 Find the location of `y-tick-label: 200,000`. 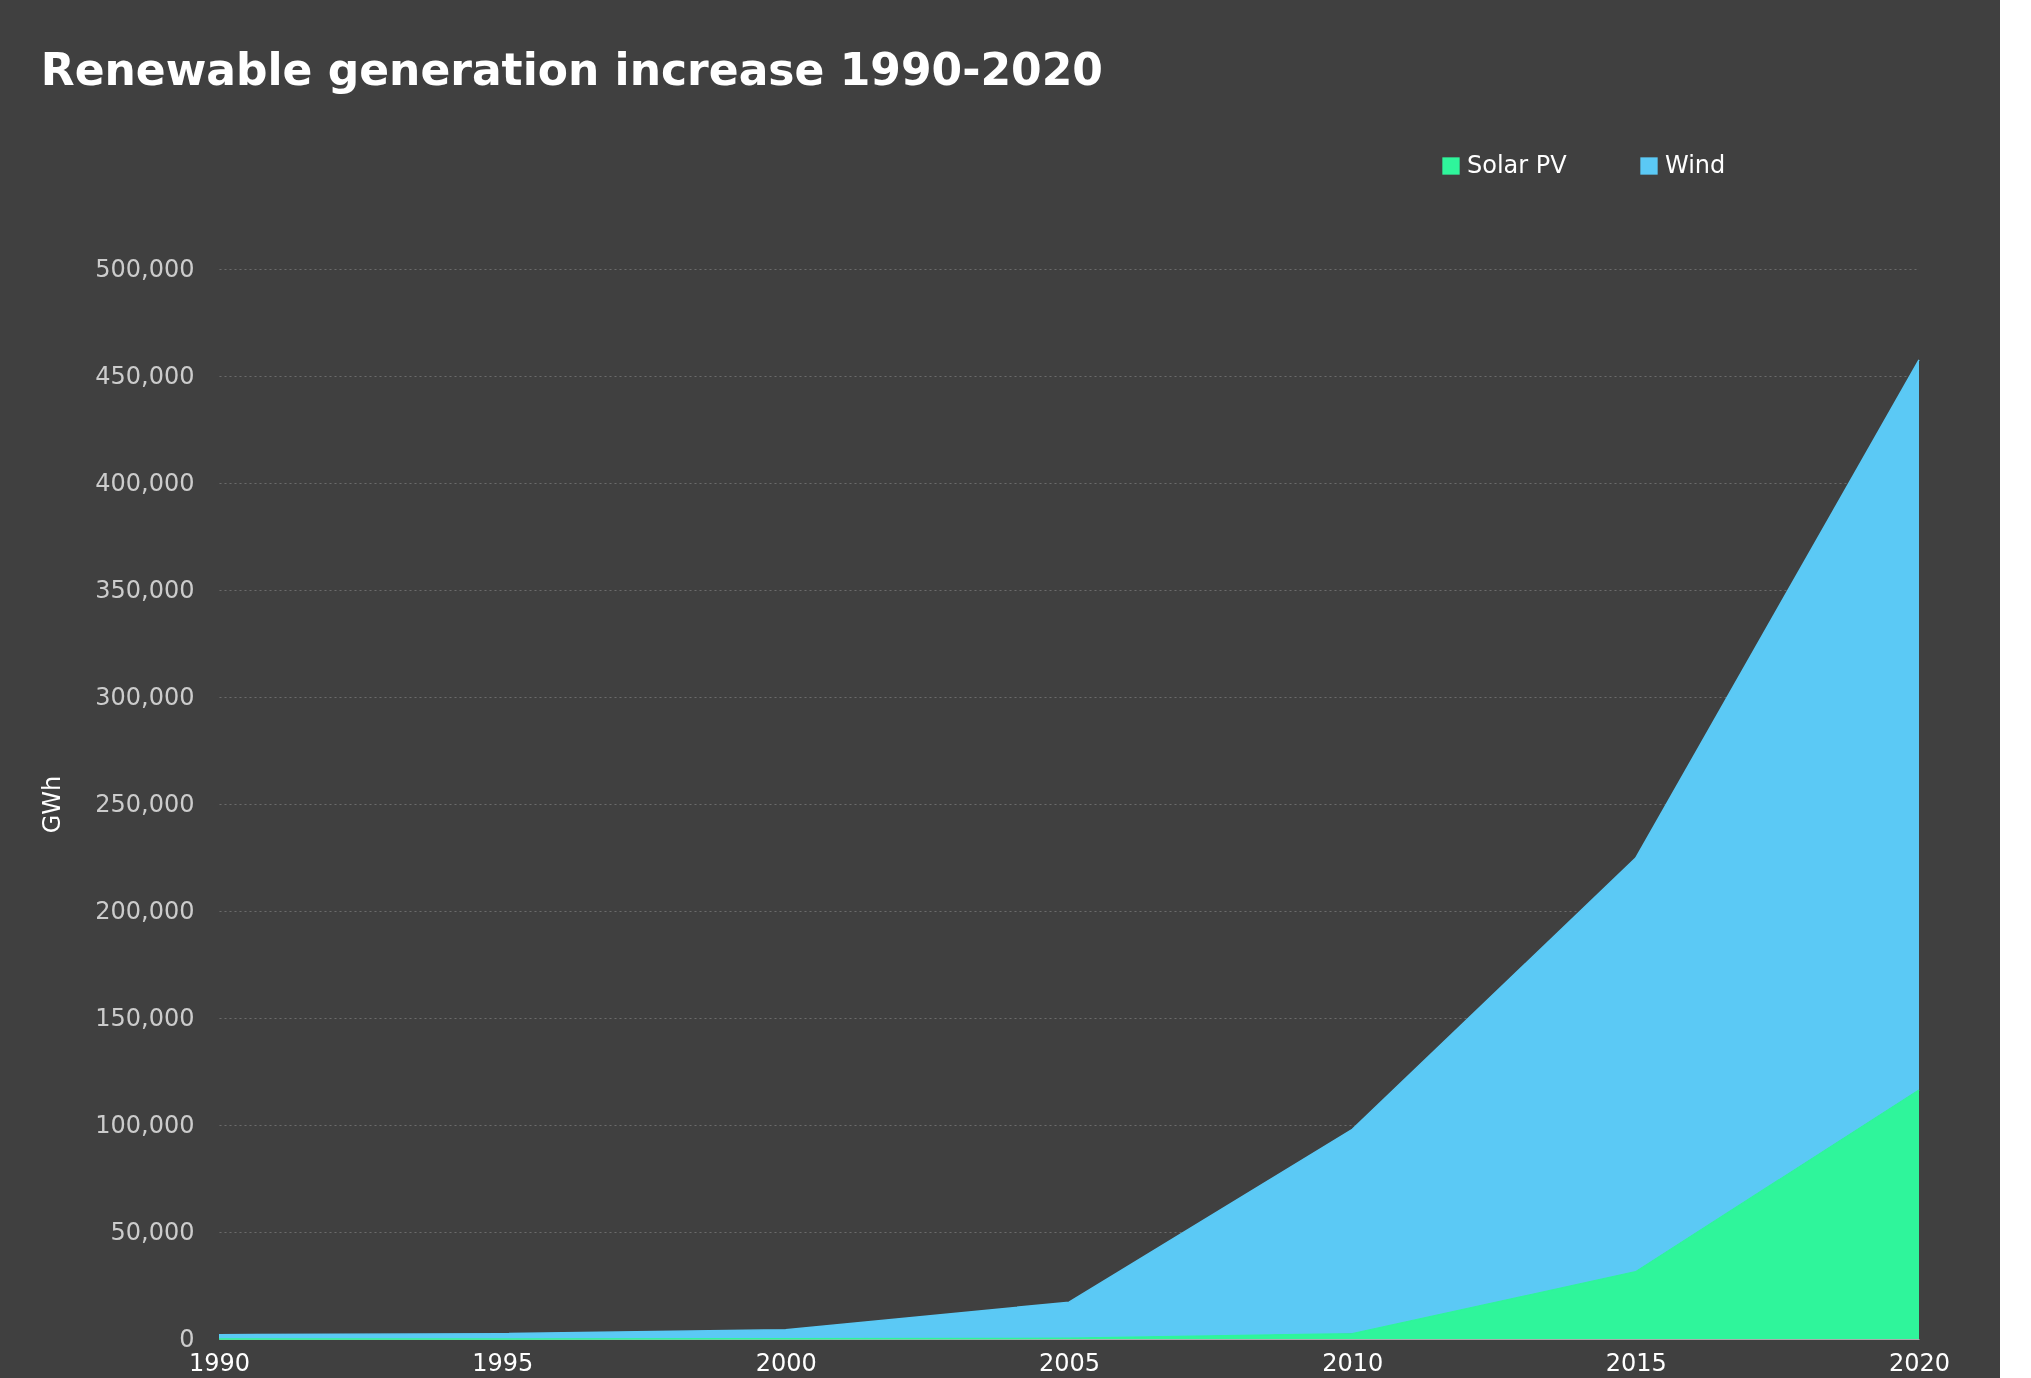

y-tick-label: 200,000 is located at coordinates (145, 910).